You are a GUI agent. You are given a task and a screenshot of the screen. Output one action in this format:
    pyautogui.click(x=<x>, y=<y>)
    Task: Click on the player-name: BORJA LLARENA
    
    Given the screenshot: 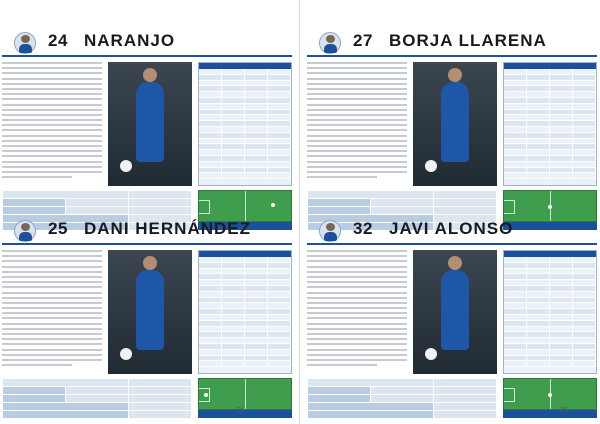 What is the action you would take?
    pyautogui.click(x=468, y=40)
    